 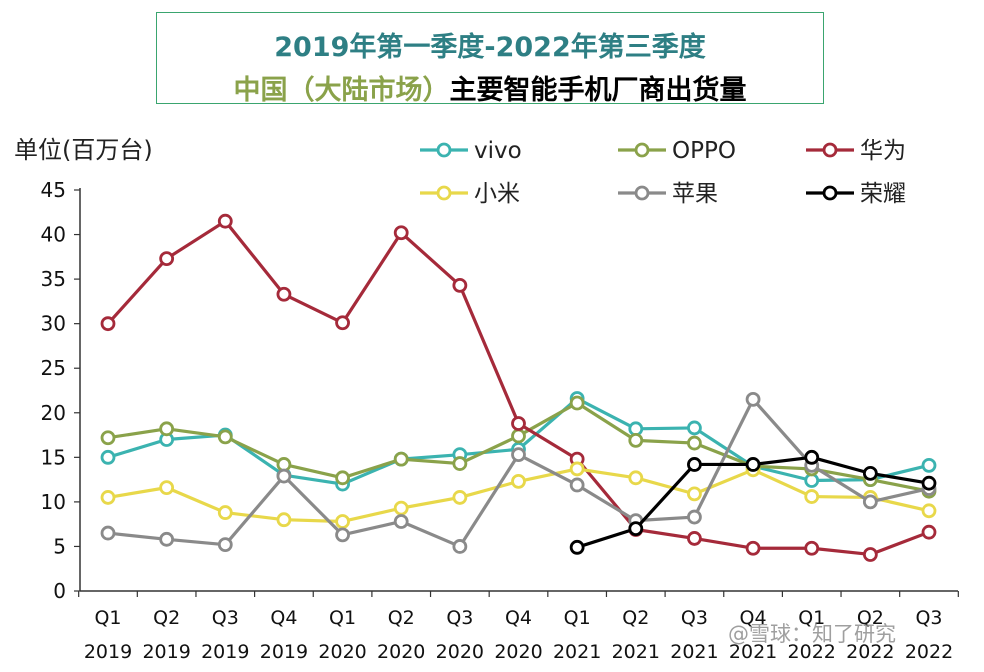 I want to click on y-tick-label: 20, so click(x=53, y=413).